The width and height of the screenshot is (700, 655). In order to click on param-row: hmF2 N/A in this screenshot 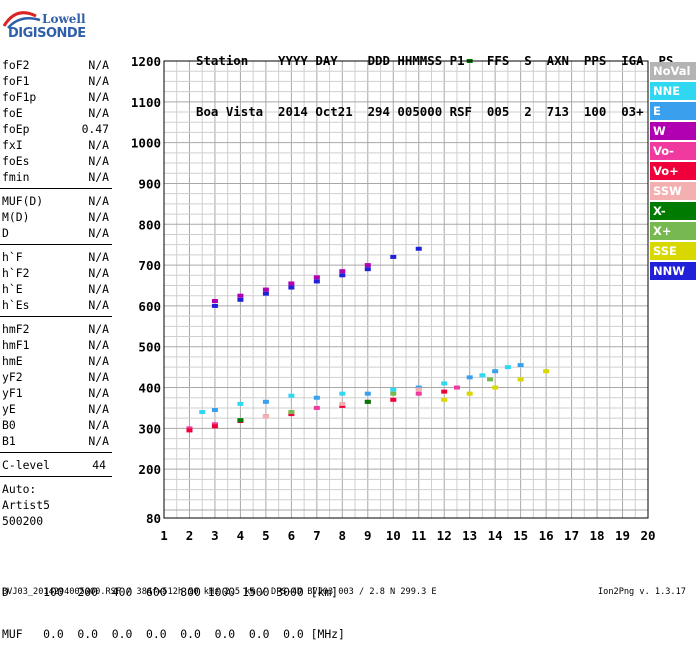, I will do `click(56, 329)`.